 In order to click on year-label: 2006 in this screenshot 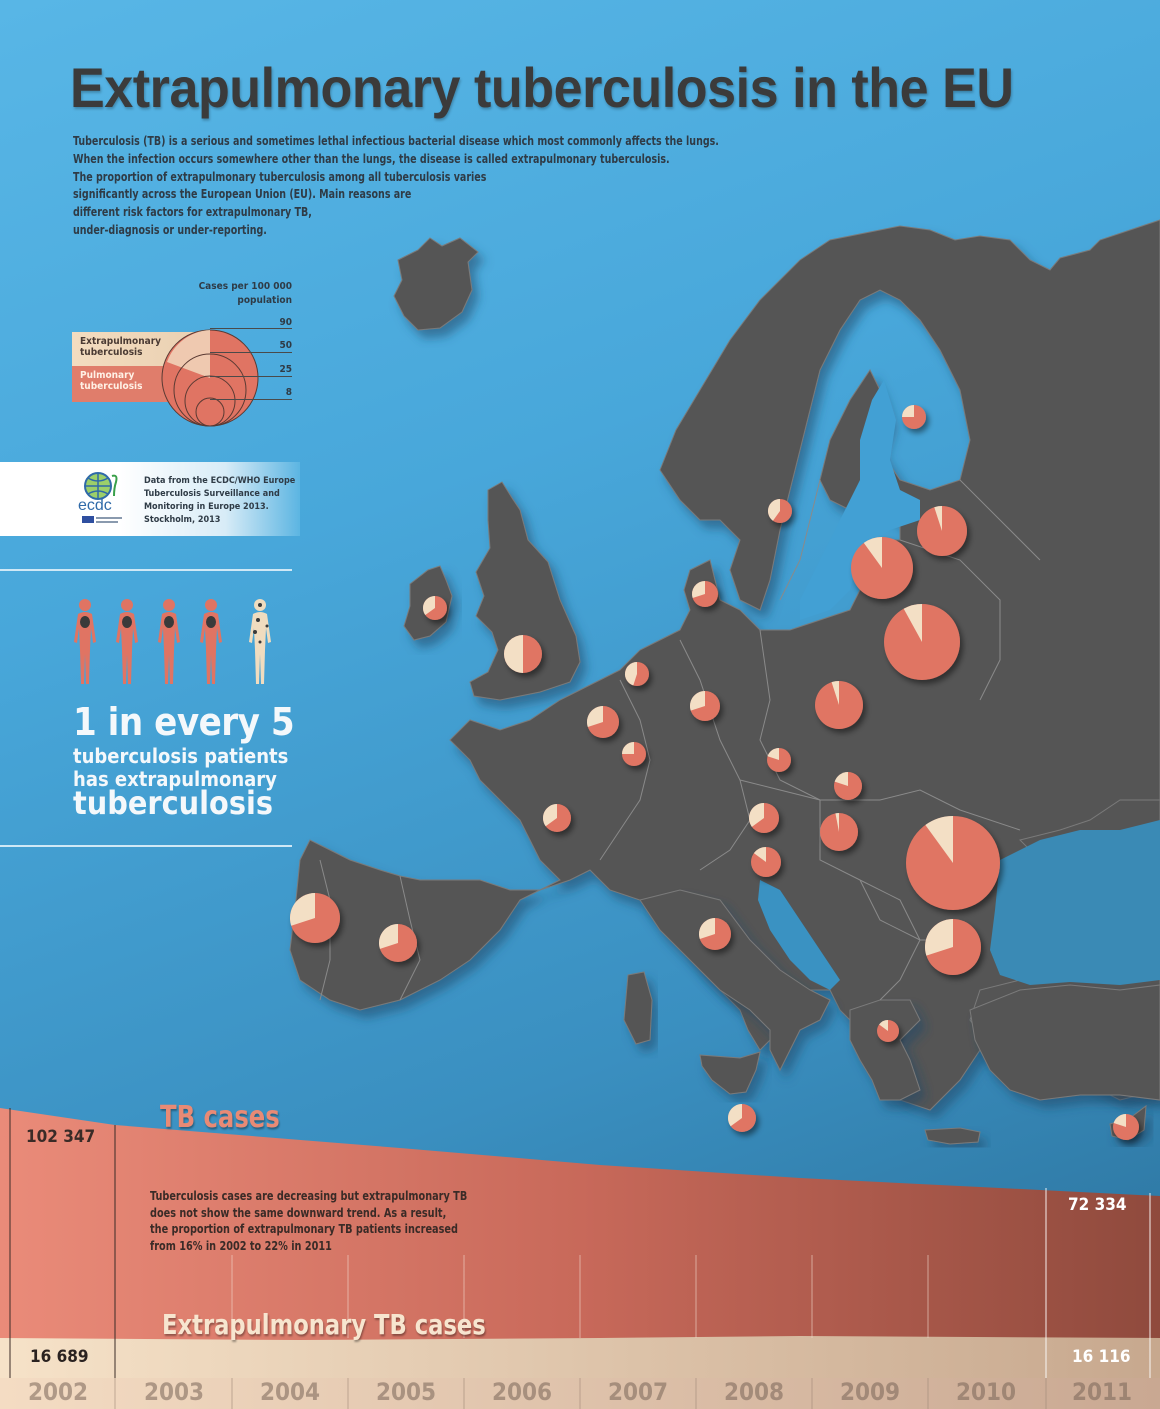, I will do `click(522, 1392)`.